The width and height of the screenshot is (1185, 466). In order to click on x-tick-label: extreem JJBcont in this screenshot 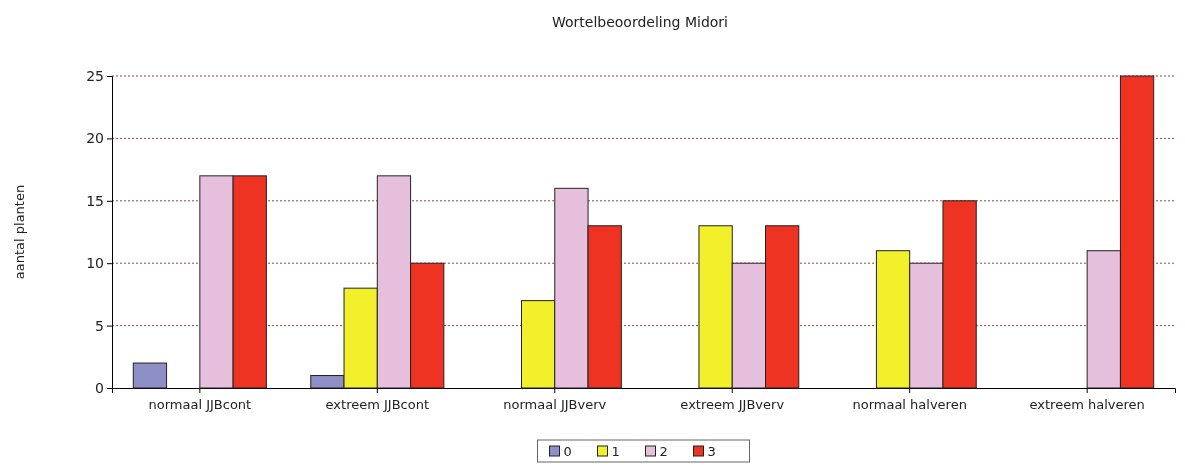, I will do `click(377, 404)`.